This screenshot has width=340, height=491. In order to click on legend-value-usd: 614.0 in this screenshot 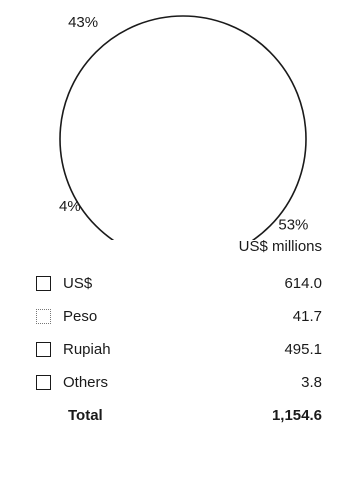, I will do `click(303, 283)`.